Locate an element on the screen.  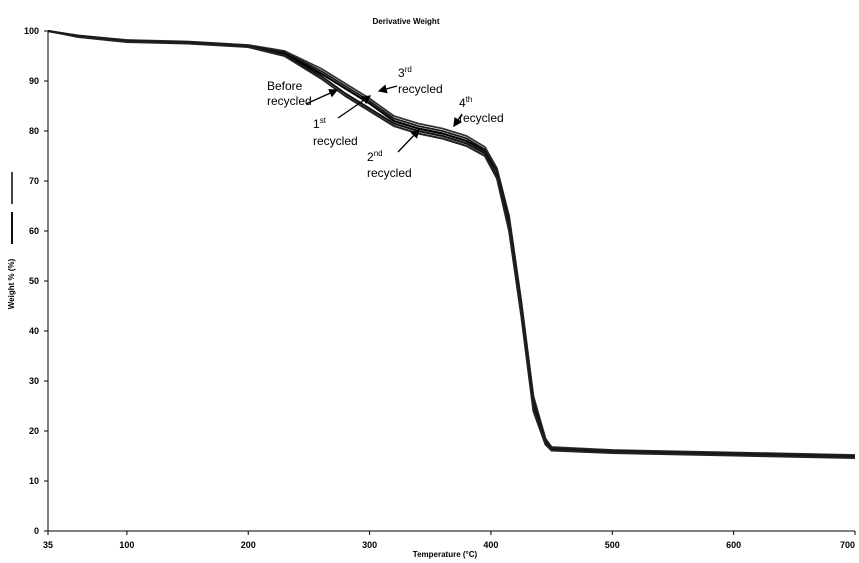
annotation-third-sup: rd is located at coordinates (408, 69).